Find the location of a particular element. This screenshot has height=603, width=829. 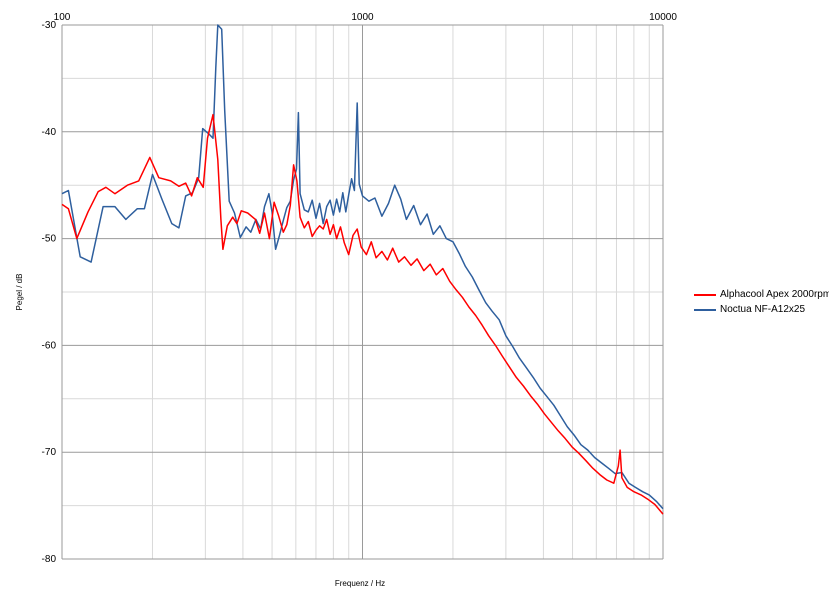

x-tick-label: 100 is located at coordinates (62, 17).